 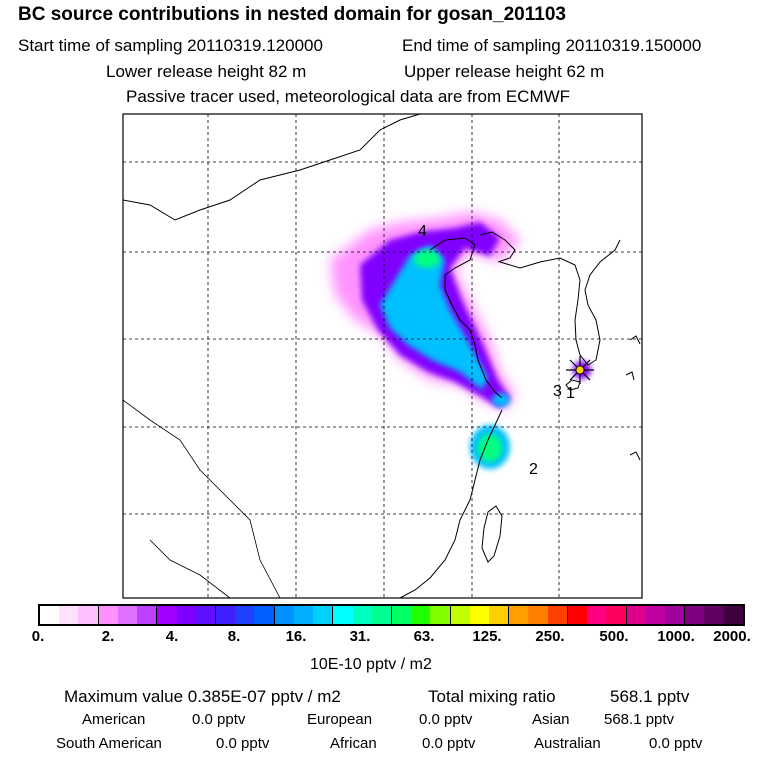 I want to click on european-value: 0.0 pptv, so click(x=446, y=719).